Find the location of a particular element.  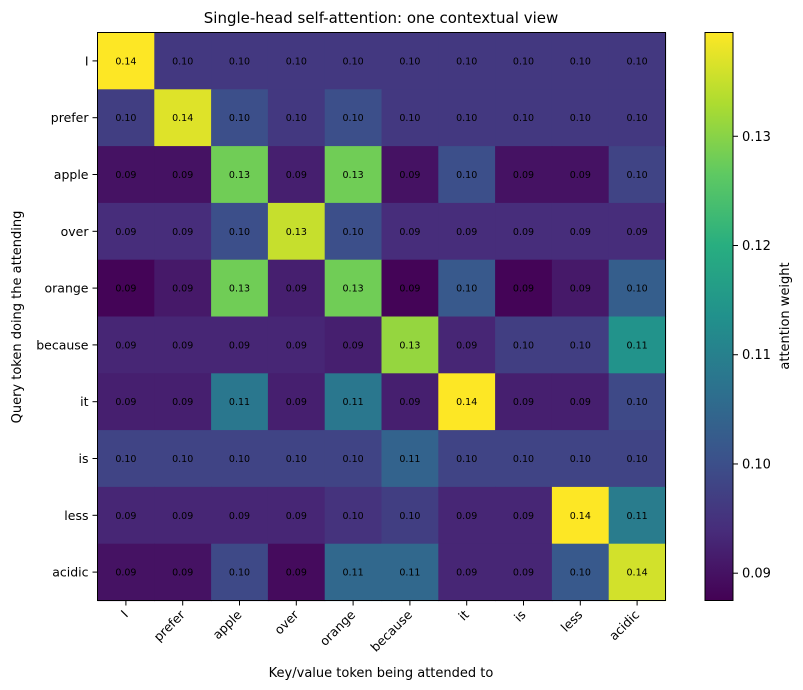

x-tick-label: because is located at coordinates (391, 631).